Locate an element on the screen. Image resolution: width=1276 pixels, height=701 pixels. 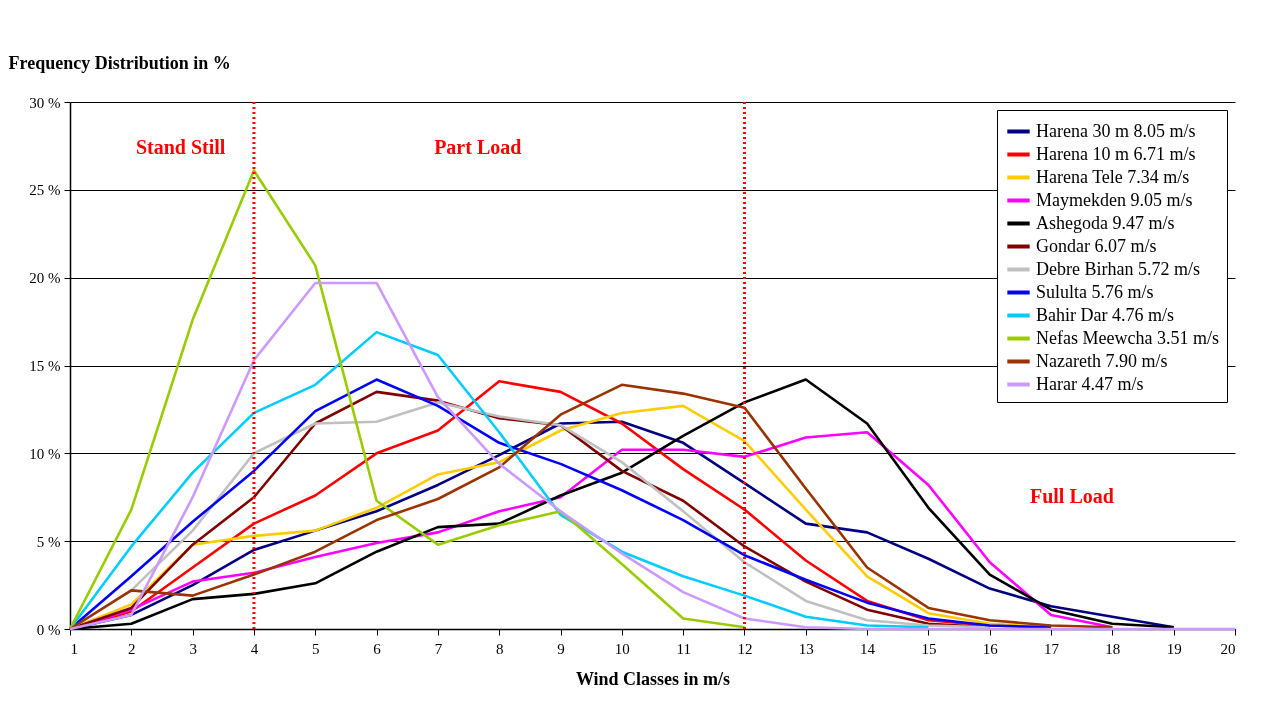
y-tick-label: 0 % is located at coordinates (48, 629).